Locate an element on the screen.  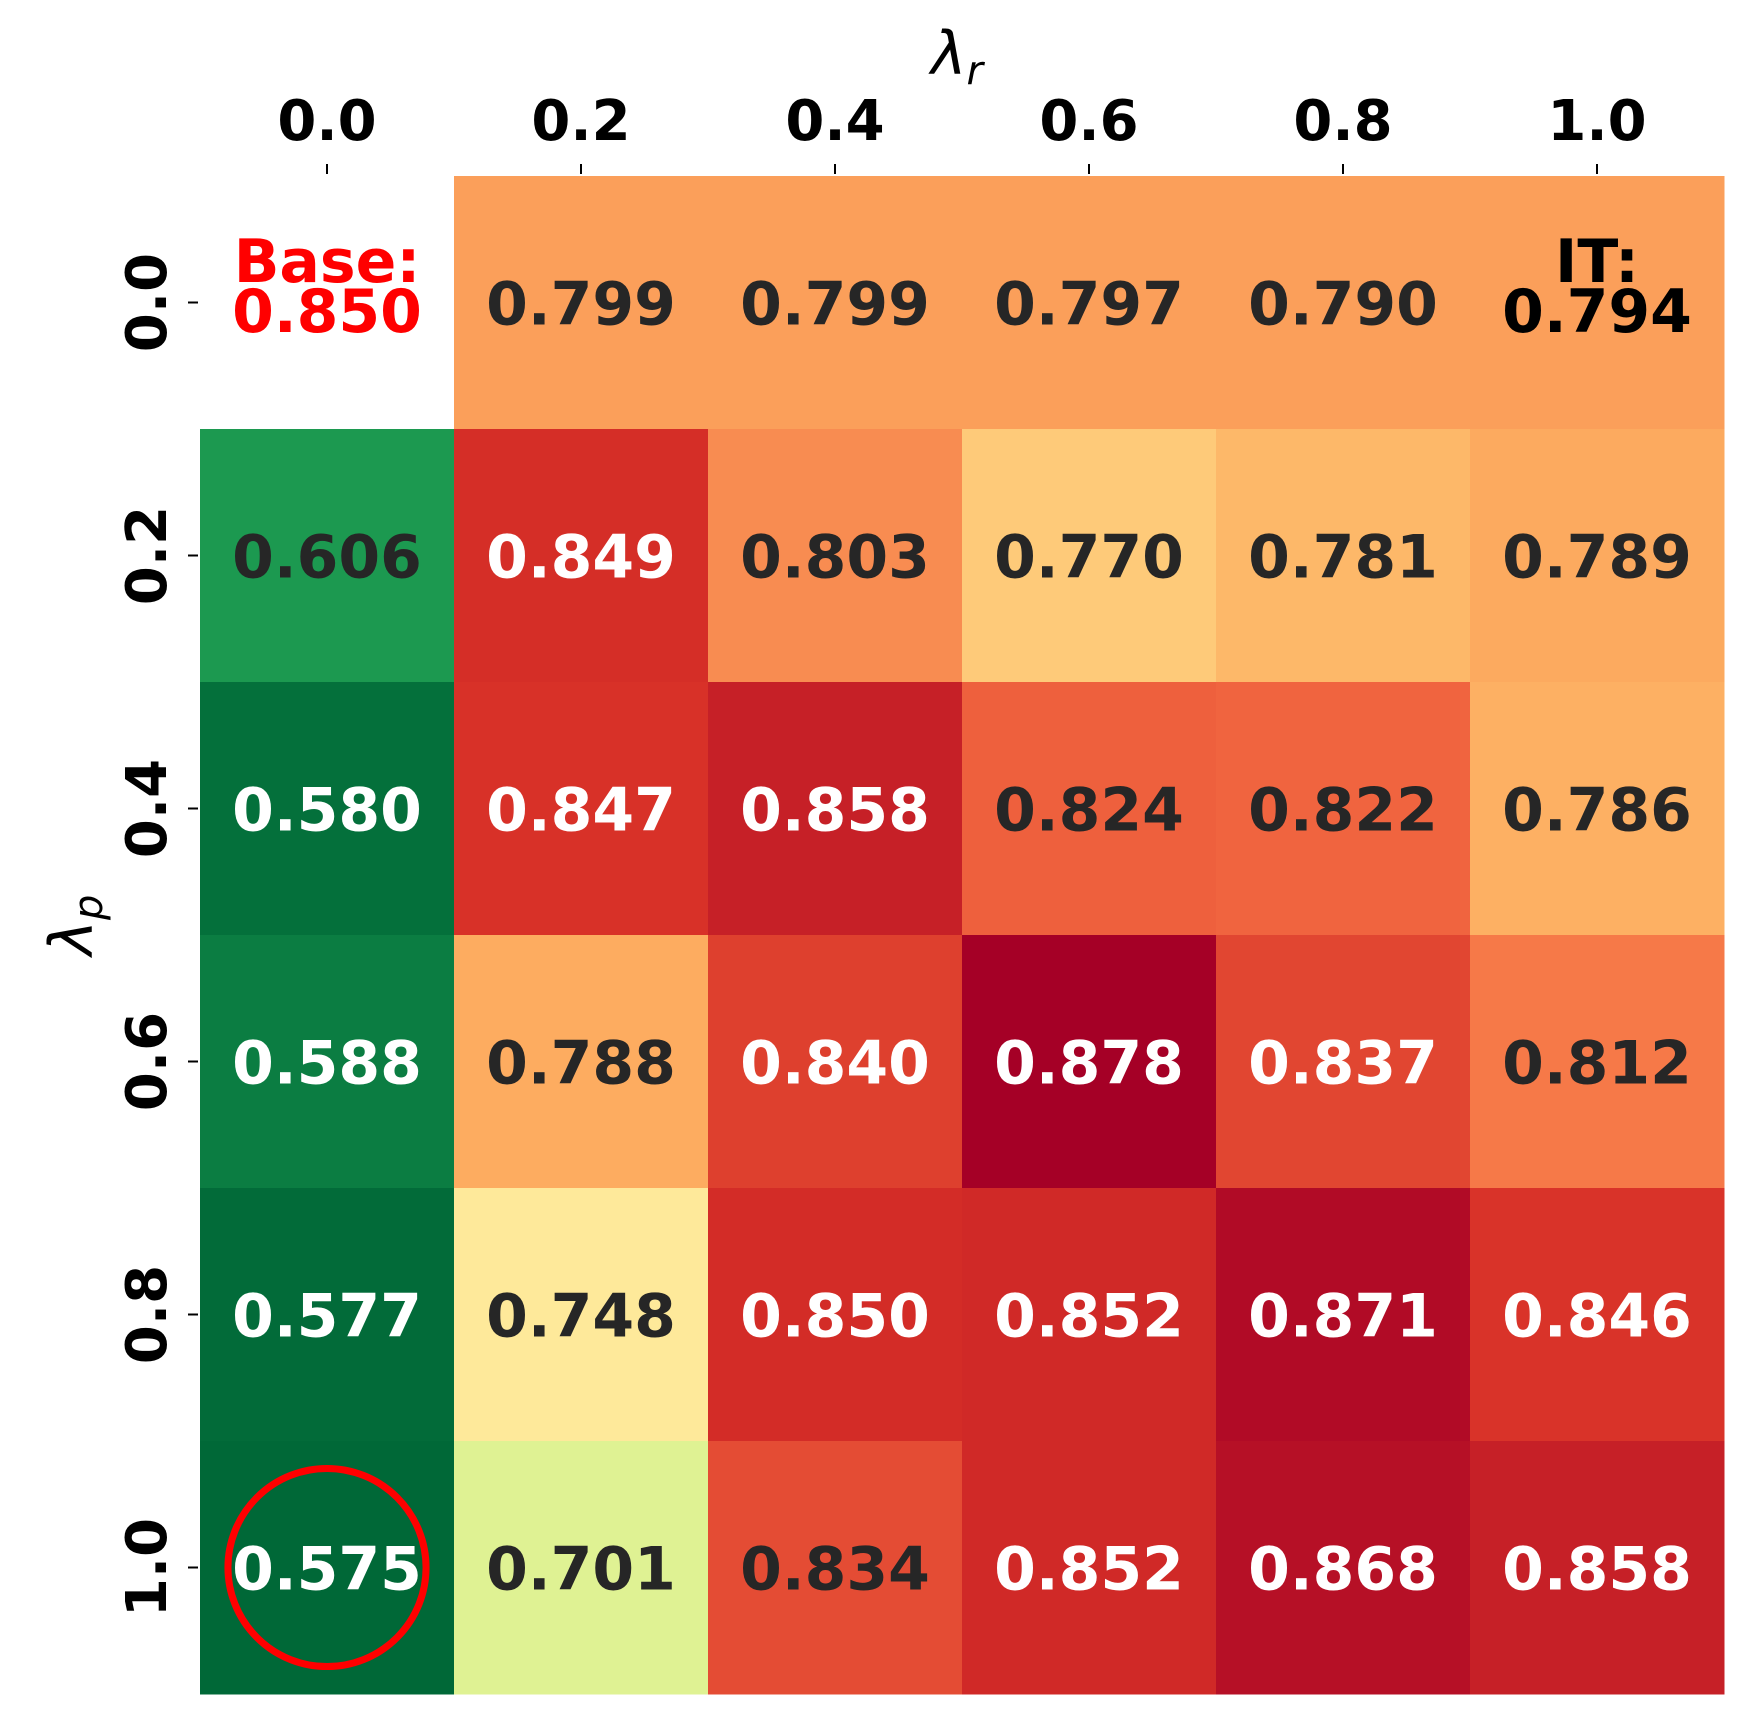
cell-value-r3-c2: 0.840 is located at coordinates (835, 1064).